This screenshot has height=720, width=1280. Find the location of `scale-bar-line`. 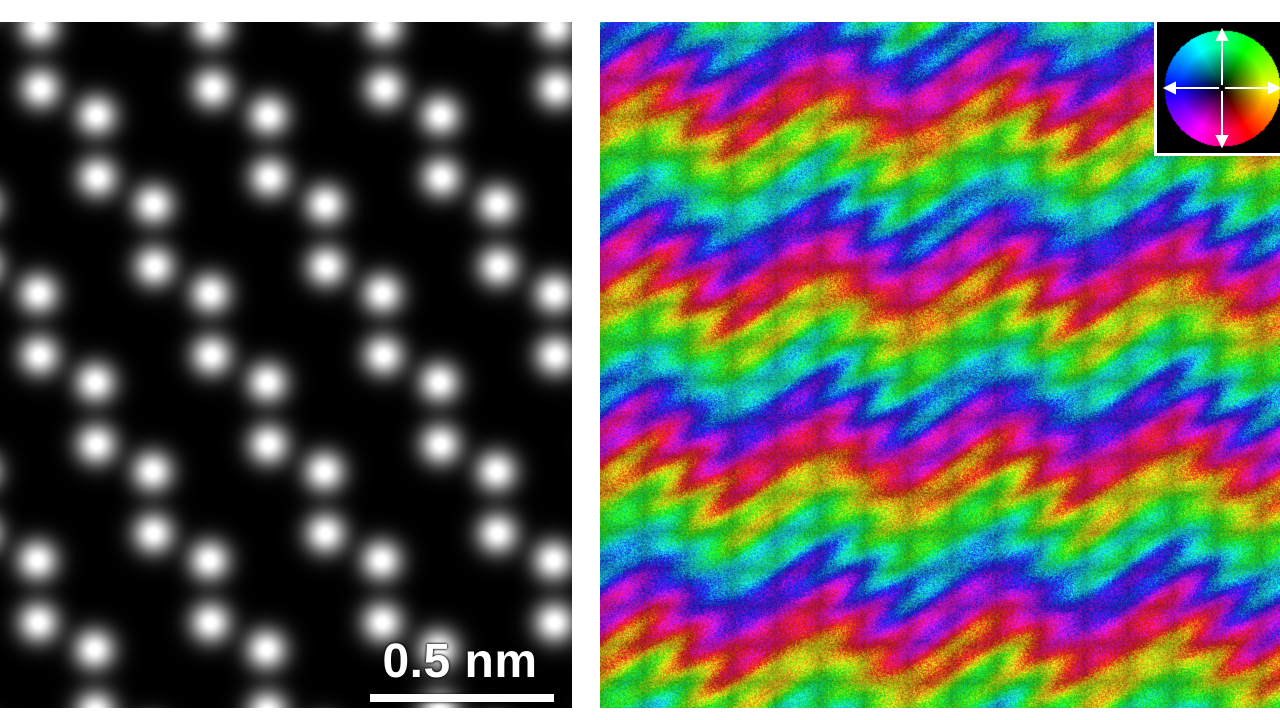

scale-bar-line is located at coordinates (462, 698).